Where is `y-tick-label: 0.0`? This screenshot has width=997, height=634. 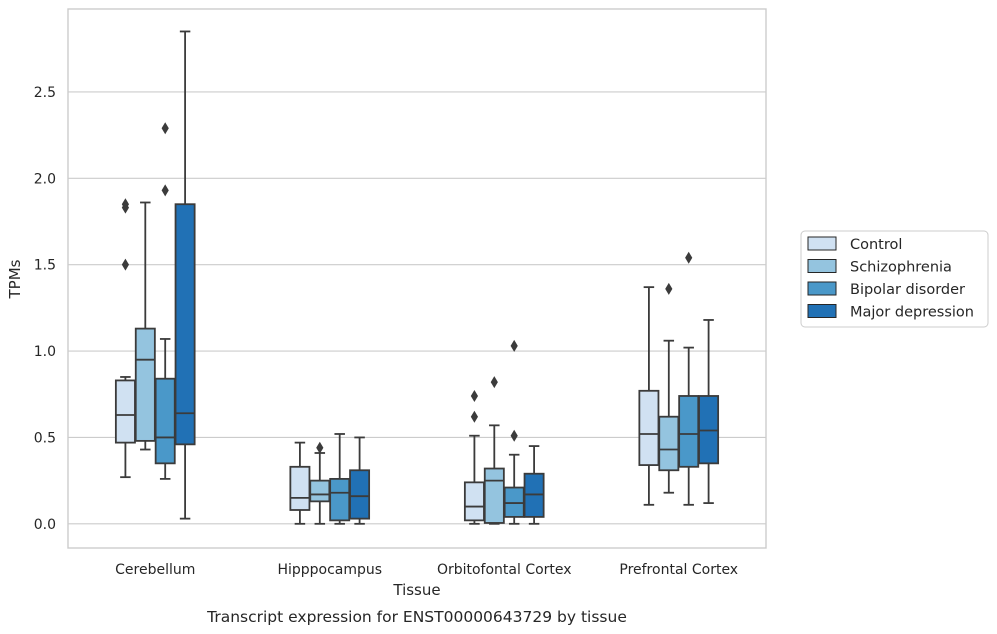 y-tick-label: 0.0 is located at coordinates (45, 525).